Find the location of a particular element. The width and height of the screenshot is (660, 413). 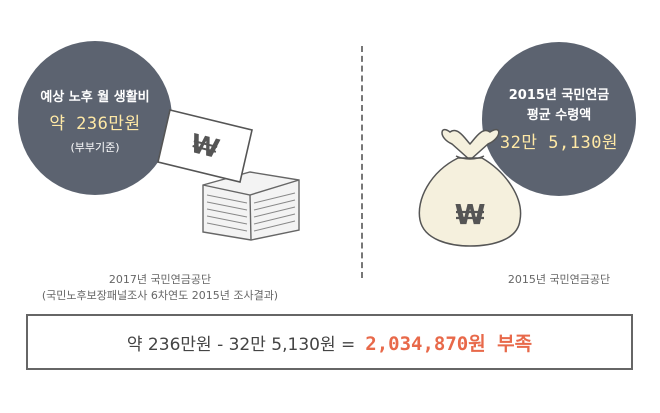

svg-text: W is located at coordinates (470, 214).